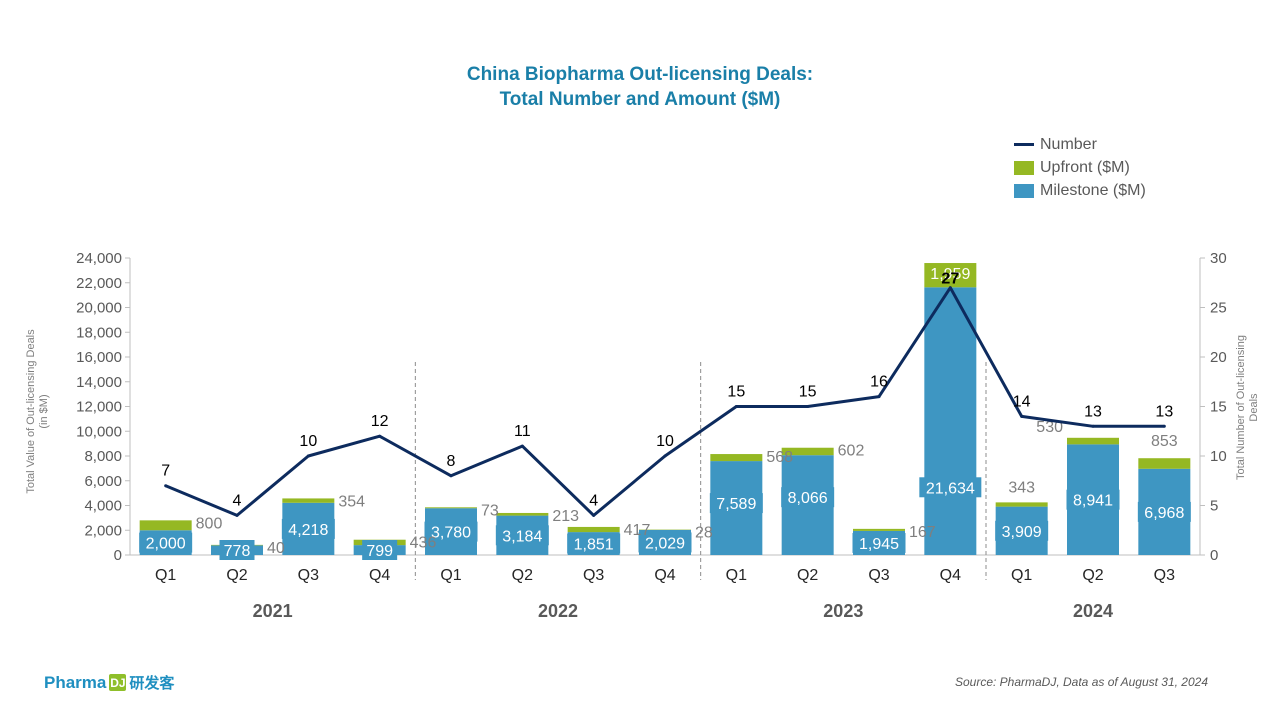  Describe the element at coordinates (103, 481) in the screenshot. I see `y-left-tick-label: 6,000` at that location.